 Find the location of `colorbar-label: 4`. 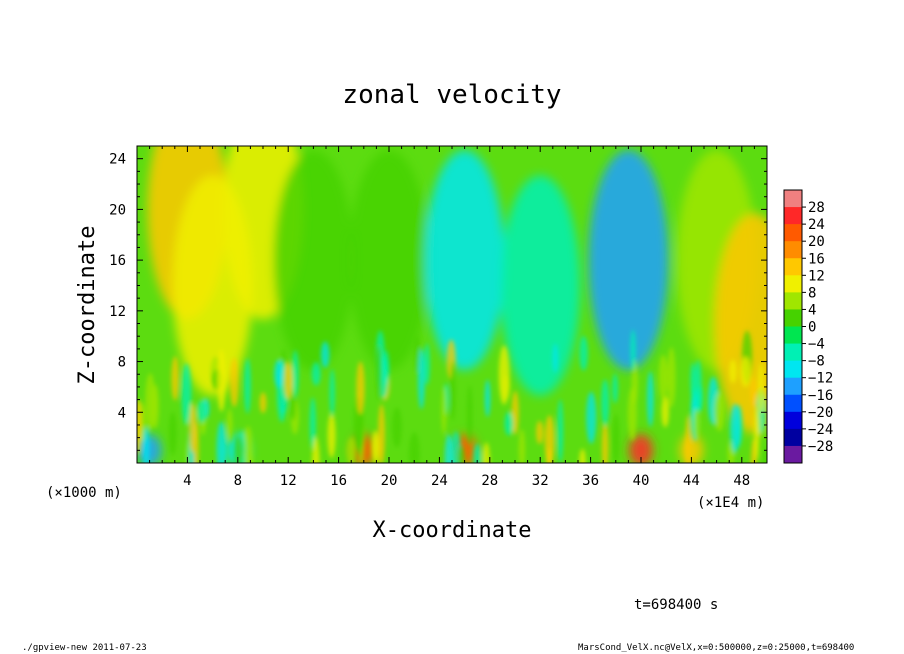

colorbar-label: 4 is located at coordinates (812, 310).